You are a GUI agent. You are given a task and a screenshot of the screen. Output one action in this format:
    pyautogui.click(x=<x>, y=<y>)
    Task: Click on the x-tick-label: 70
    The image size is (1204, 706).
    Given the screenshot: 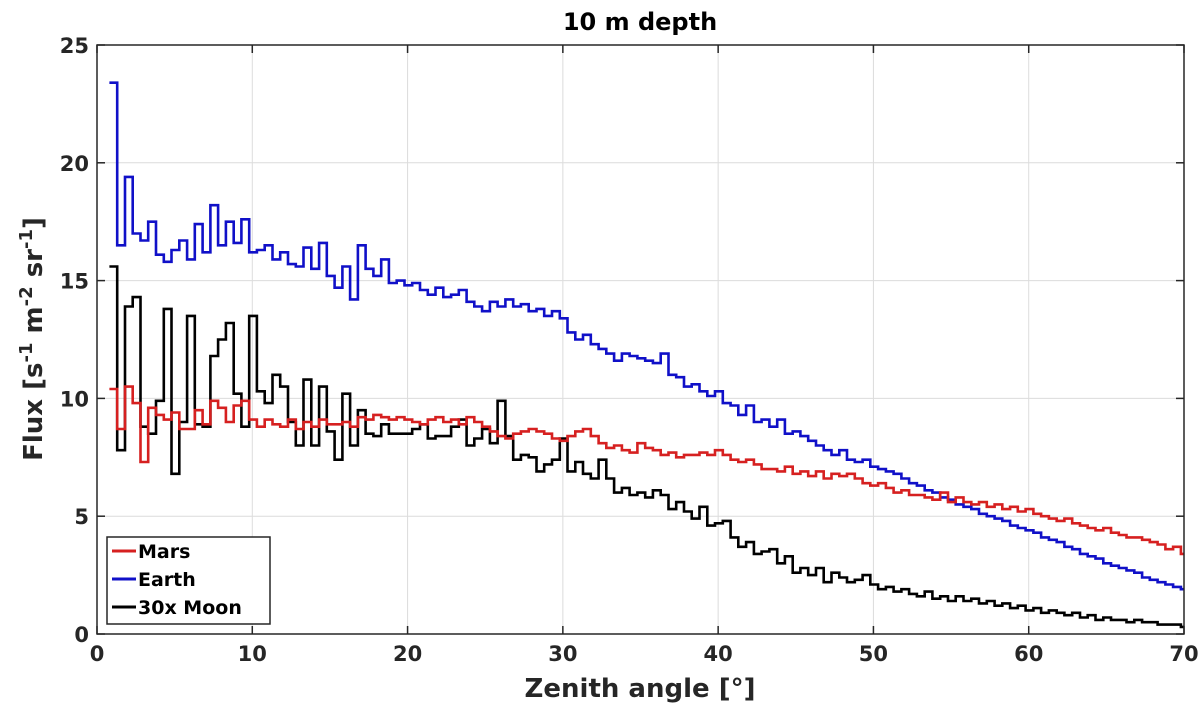 What is the action you would take?
    pyautogui.click(x=1183, y=654)
    